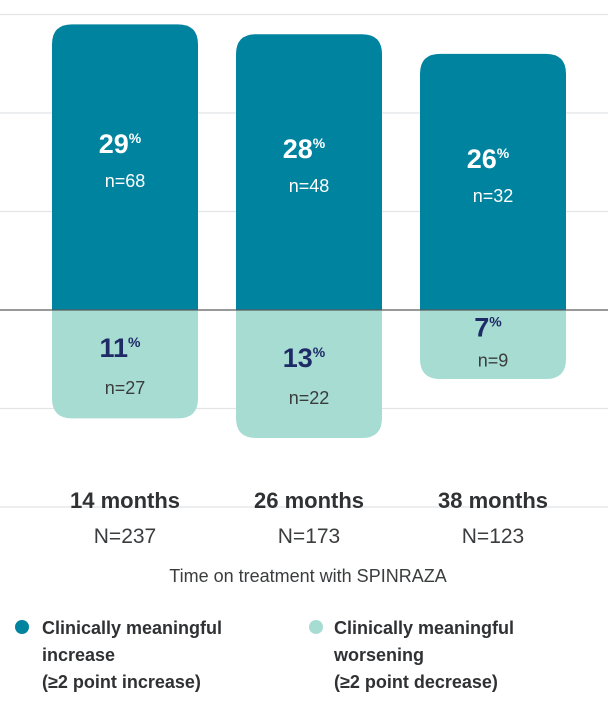 This screenshot has height=708, width=608. I want to click on x-axis-label: Time on treatment with SPINRAZA, so click(307, 576).